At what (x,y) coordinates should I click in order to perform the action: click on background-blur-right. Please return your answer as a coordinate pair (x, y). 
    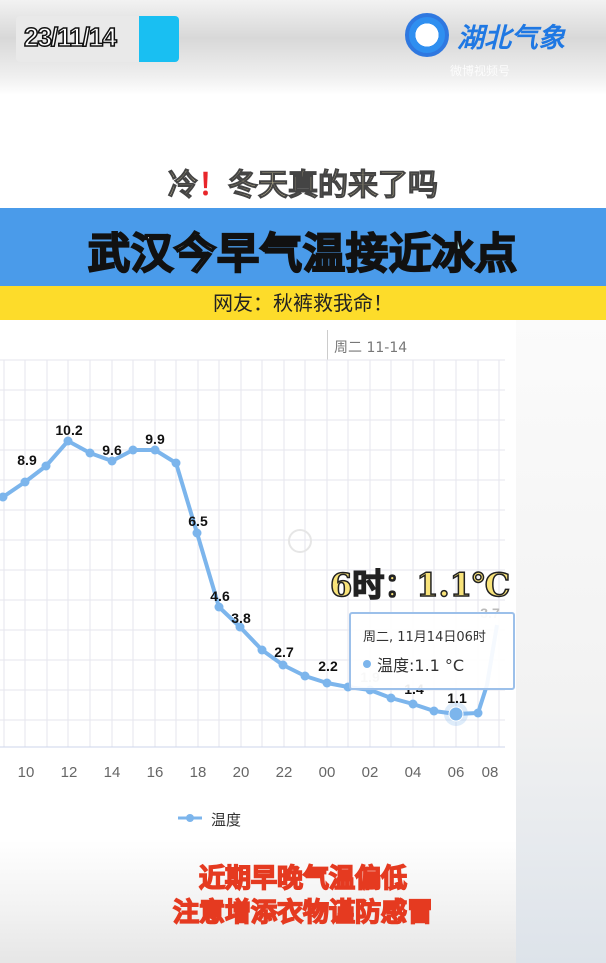
    Looking at the image, I should click on (561, 641).